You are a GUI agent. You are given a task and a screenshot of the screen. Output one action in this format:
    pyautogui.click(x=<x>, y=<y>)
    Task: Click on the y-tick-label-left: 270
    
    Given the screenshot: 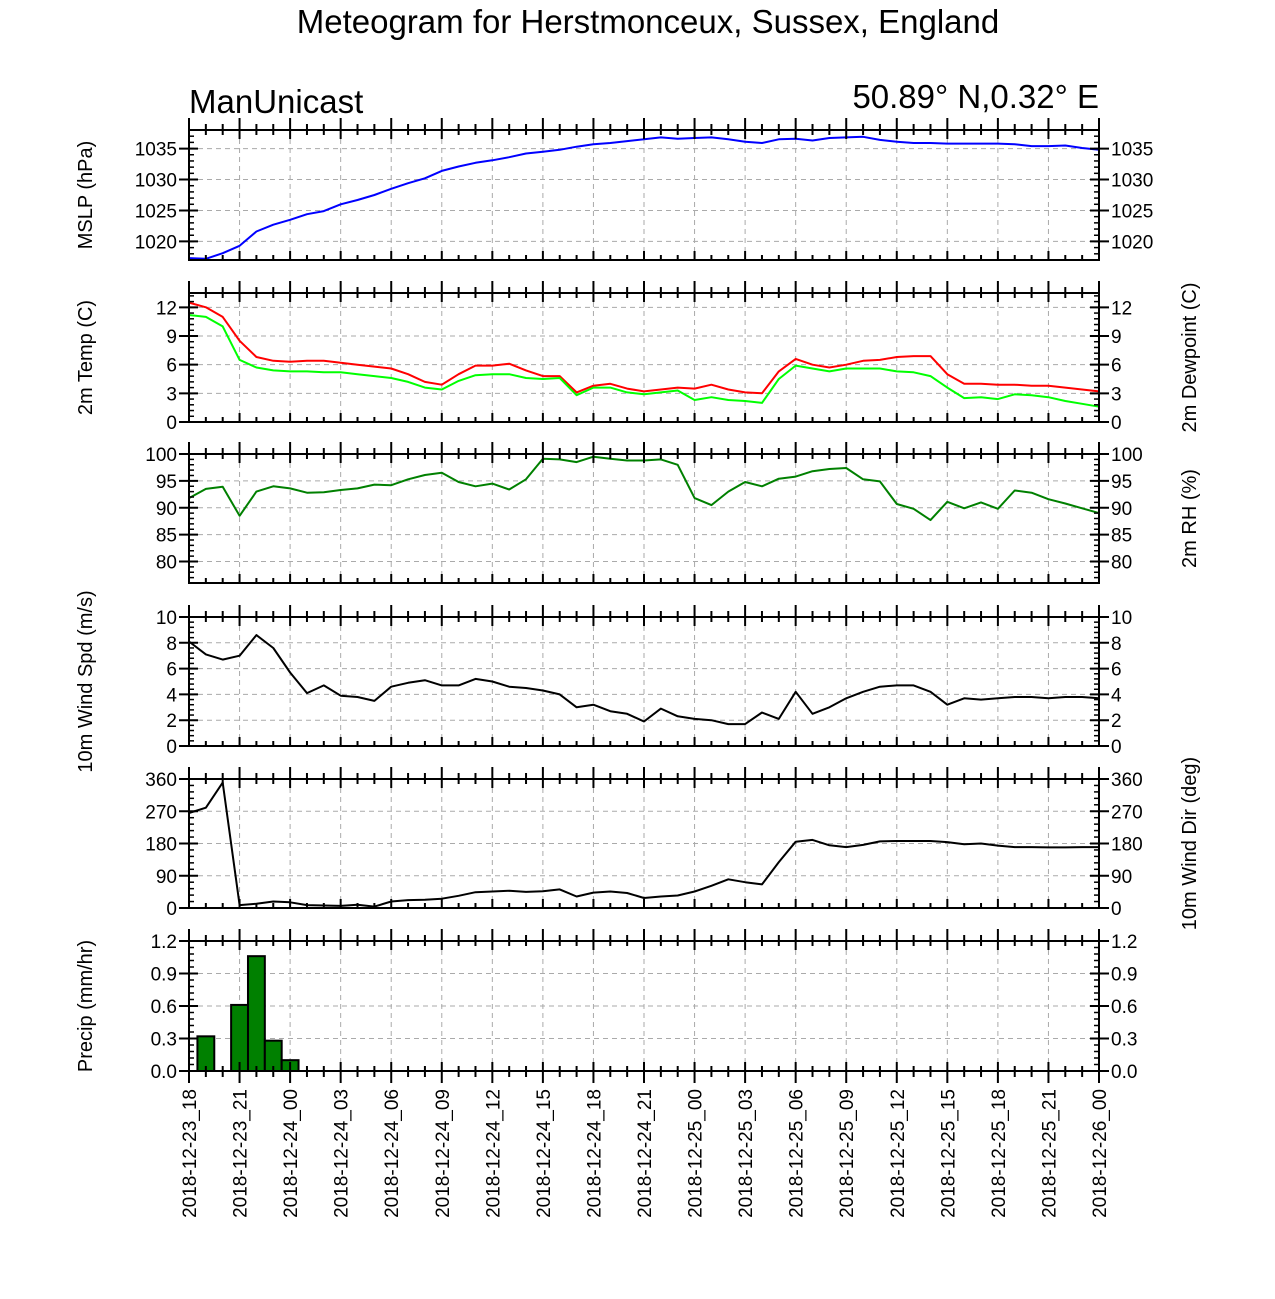 What is the action you would take?
    pyautogui.click(x=161, y=812)
    